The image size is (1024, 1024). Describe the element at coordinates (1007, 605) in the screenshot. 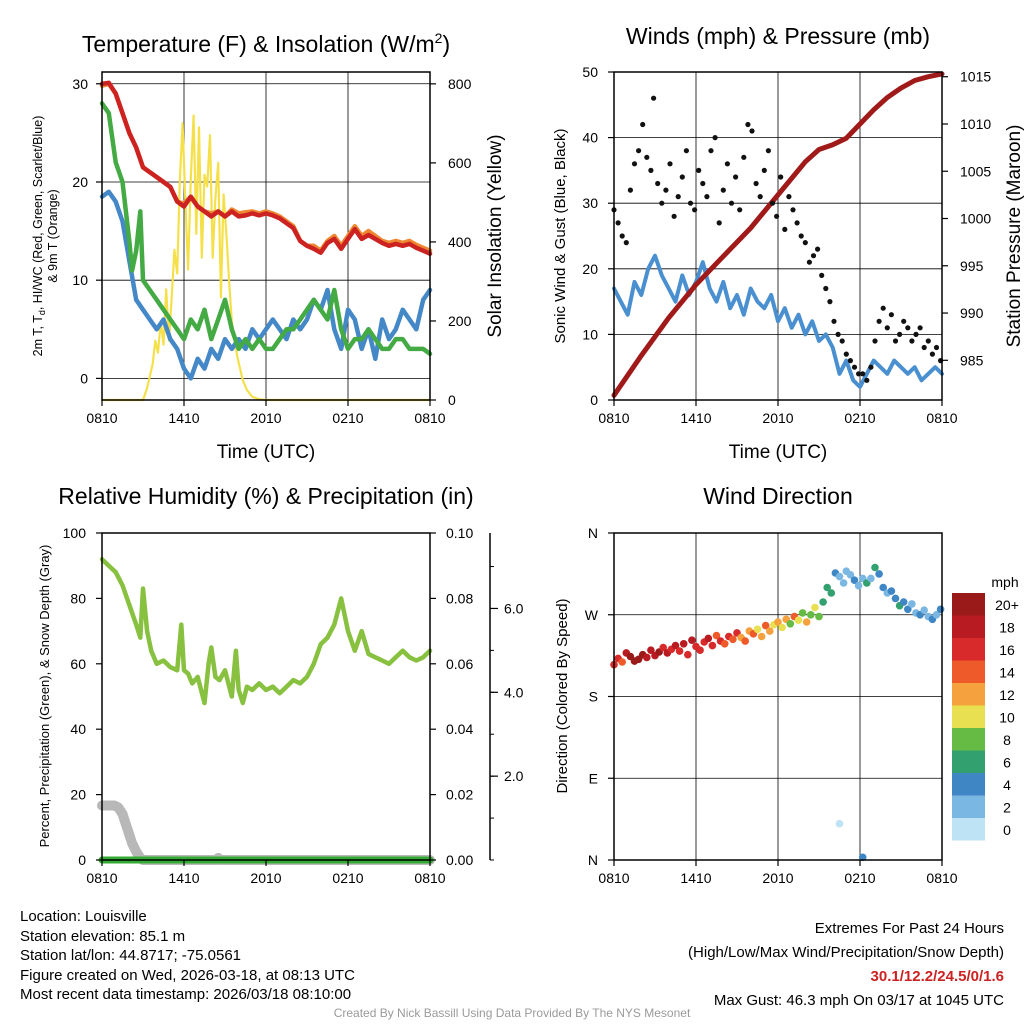

I see `legend-label: 20+` at that location.